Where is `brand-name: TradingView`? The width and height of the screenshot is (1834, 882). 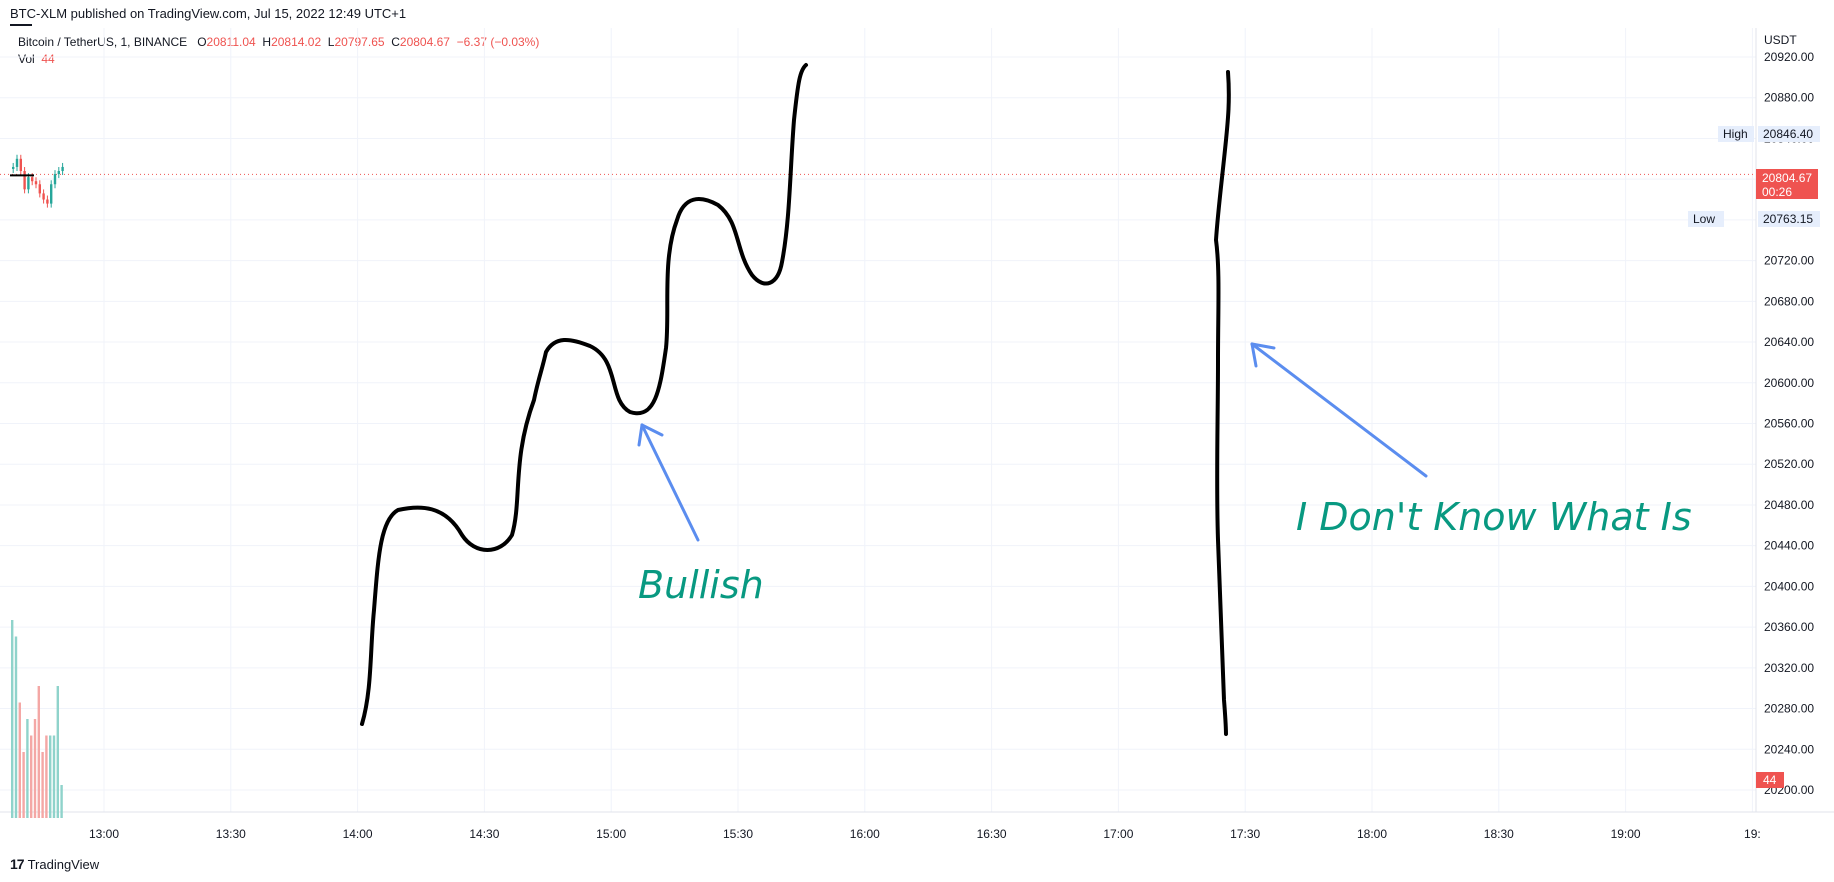 brand-name: TradingView is located at coordinates (63, 864).